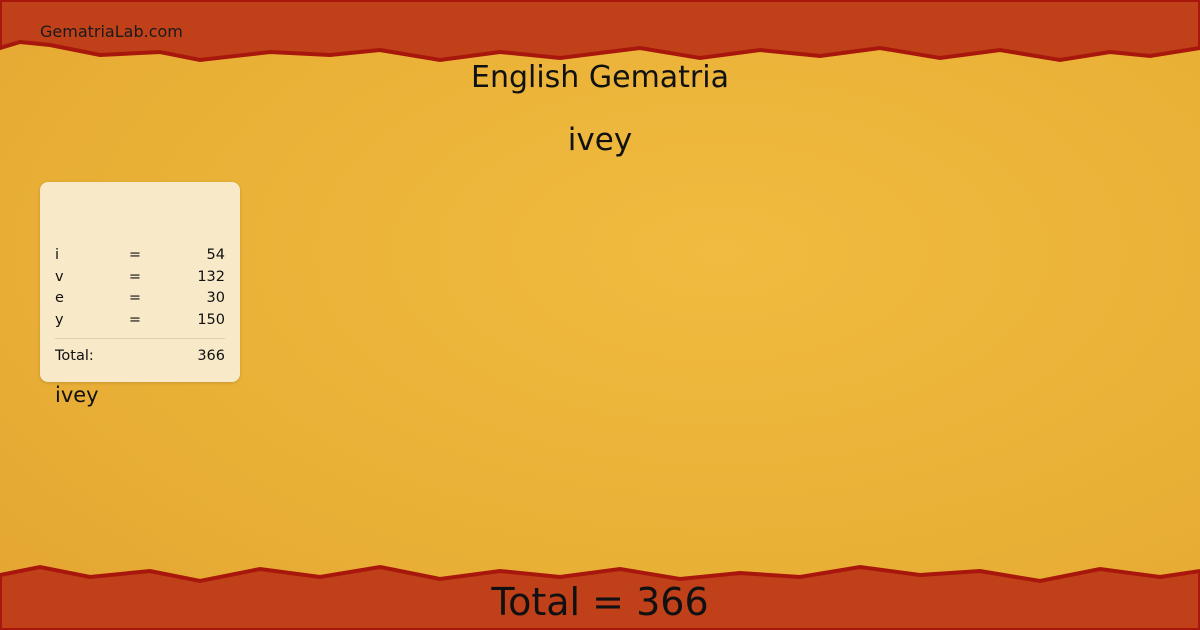 The width and height of the screenshot is (1200, 630). What do you see at coordinates (211, 276) in the screenshot?
I see `letter-value: 132` at bounding box center [211, 276].